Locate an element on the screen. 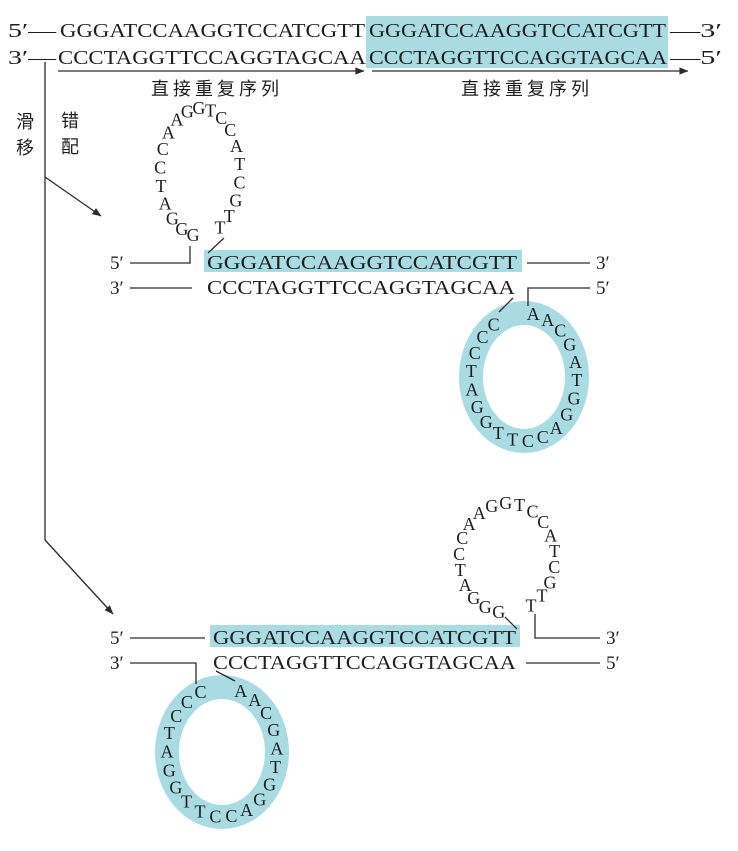 Image resolution: width=738 pixels, height=851 pixels. strand1-repeat-b: GGGATCCAAGGTCCATCGTT is located at coordinates (517, 31).